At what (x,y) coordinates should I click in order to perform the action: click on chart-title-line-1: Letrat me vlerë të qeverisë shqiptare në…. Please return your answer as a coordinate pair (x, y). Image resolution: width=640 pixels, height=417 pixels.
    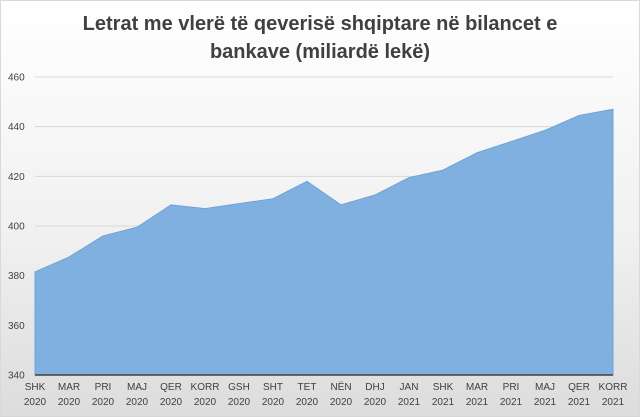
    Looking at the image, I should click on (320, 24).